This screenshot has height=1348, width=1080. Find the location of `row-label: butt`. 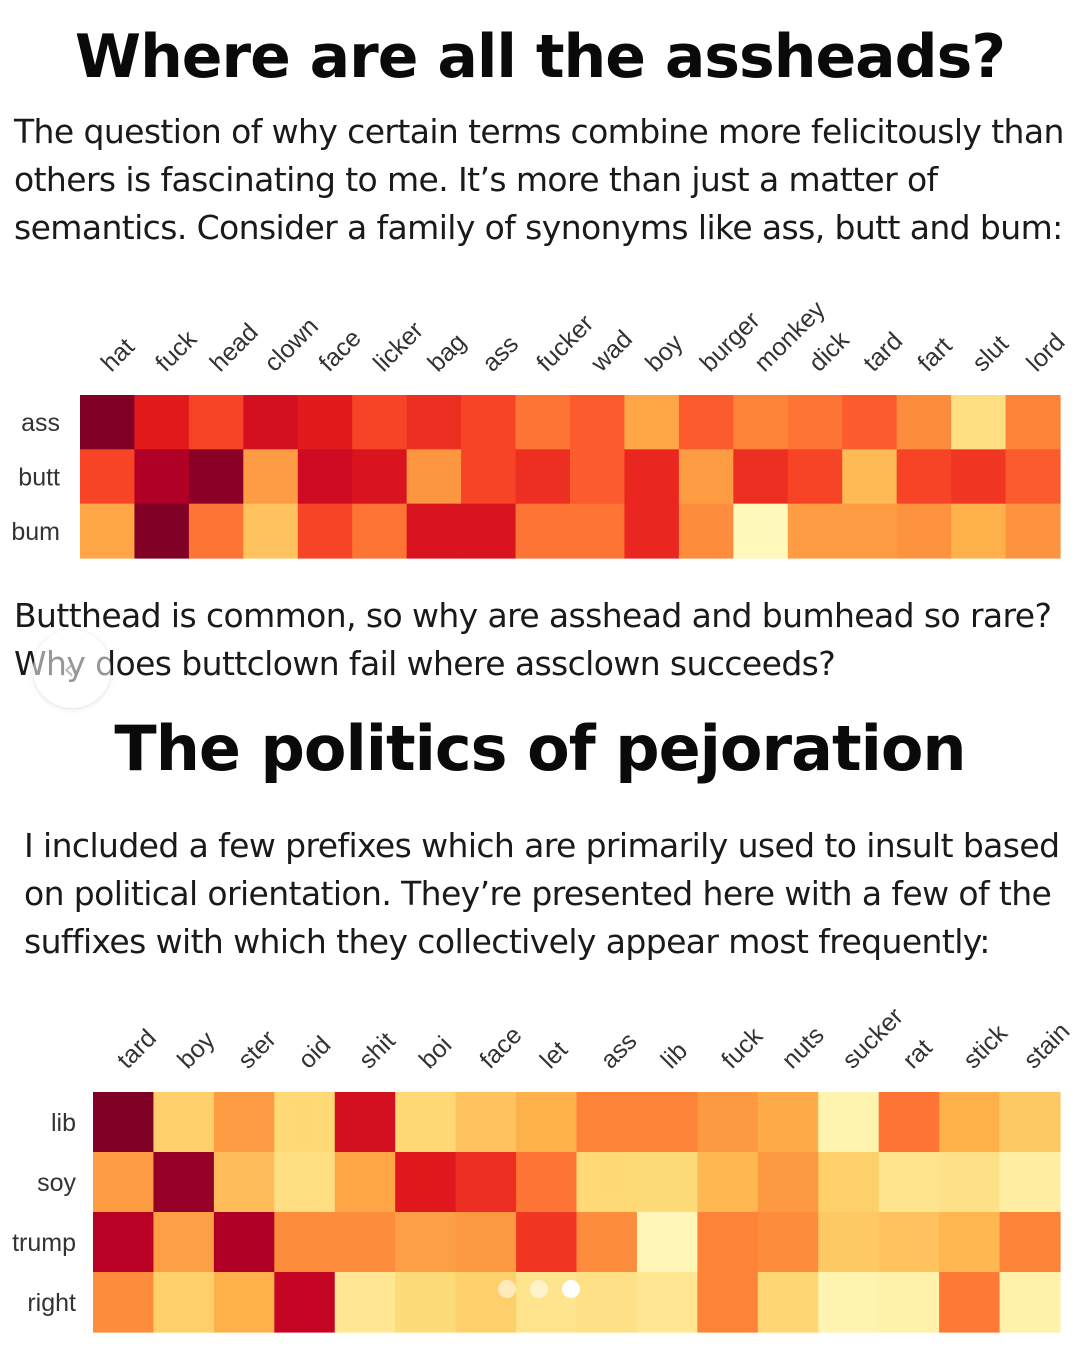

row-label: butt is located at coordinates (39, 478).